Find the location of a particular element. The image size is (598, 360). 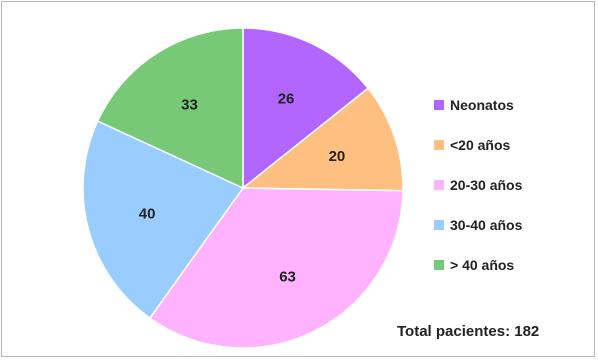

slice-value-label-30-40-a-os: 40 is located at coordinates (147, 213).